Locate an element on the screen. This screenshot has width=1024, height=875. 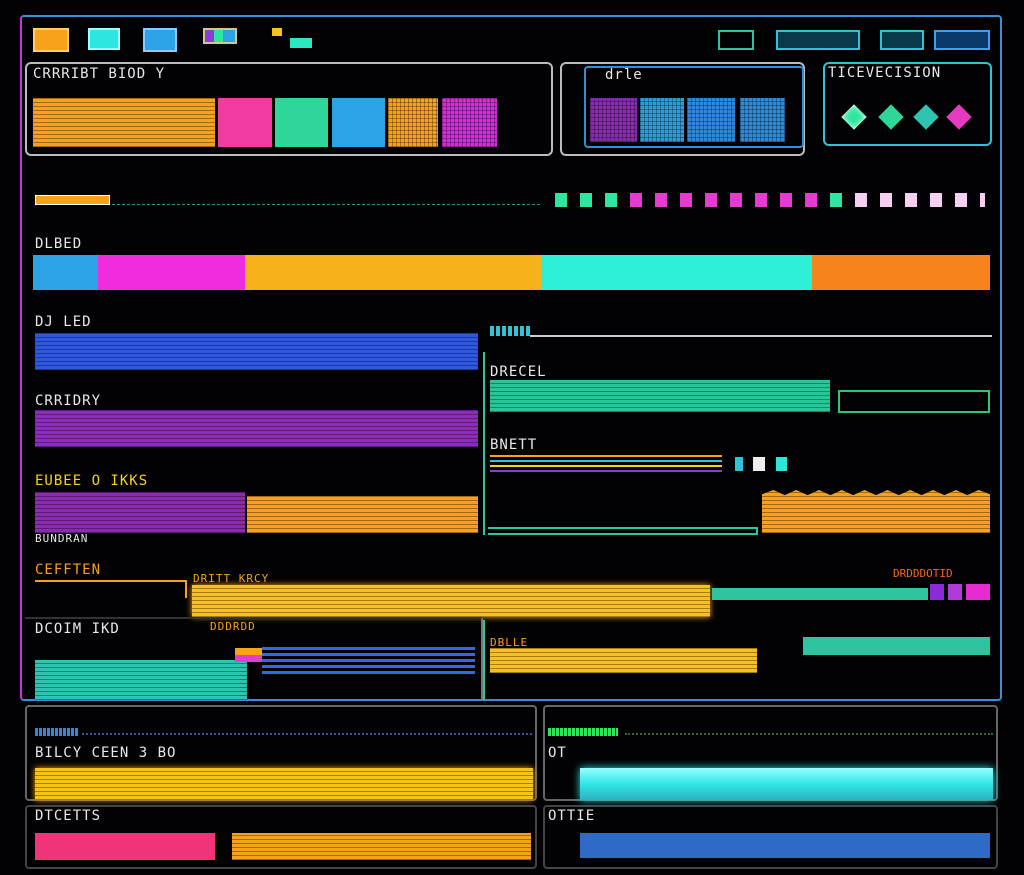
label: BNETT is located at coordinates (514, 445).